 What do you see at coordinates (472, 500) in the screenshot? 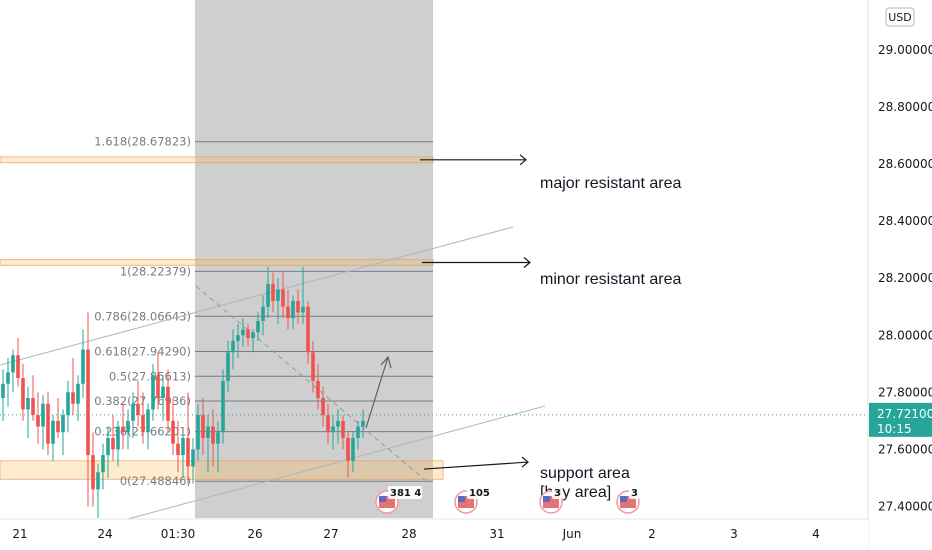
I see `event-badge: 105` at bounding box center [472, 500].